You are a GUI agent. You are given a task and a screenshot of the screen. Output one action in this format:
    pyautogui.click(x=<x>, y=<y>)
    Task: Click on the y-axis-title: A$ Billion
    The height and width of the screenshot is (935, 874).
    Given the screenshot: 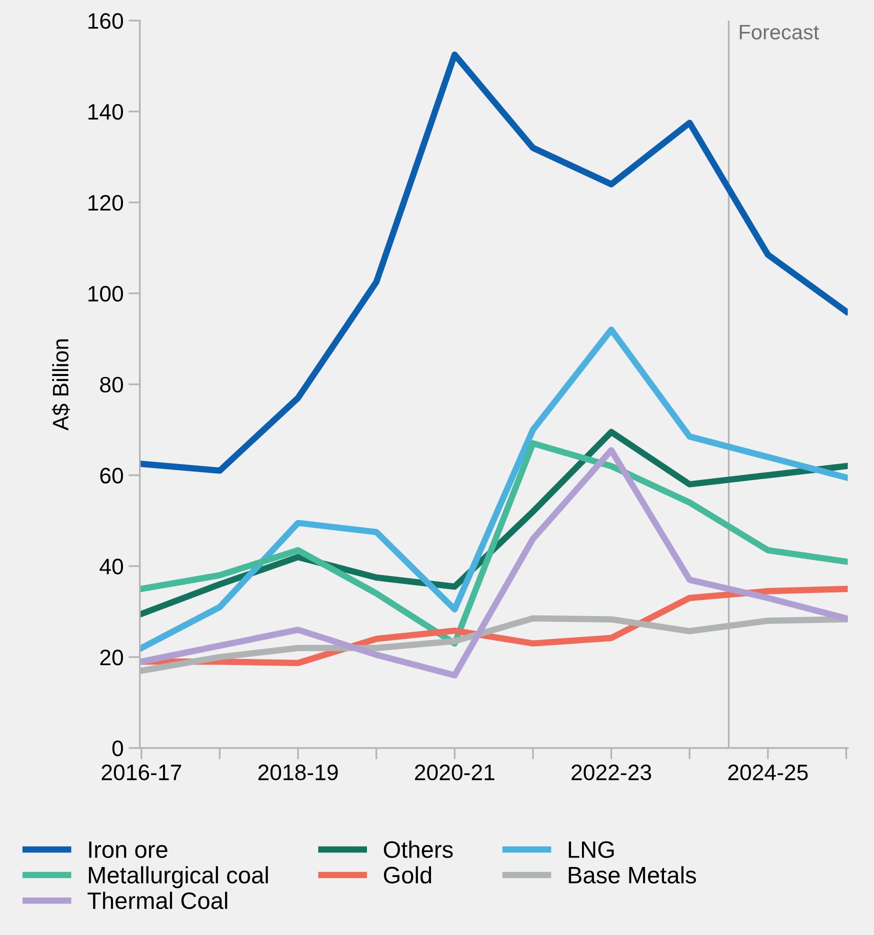 What is the action you would take?
    pyautogui.click(x=61, y=385)
    